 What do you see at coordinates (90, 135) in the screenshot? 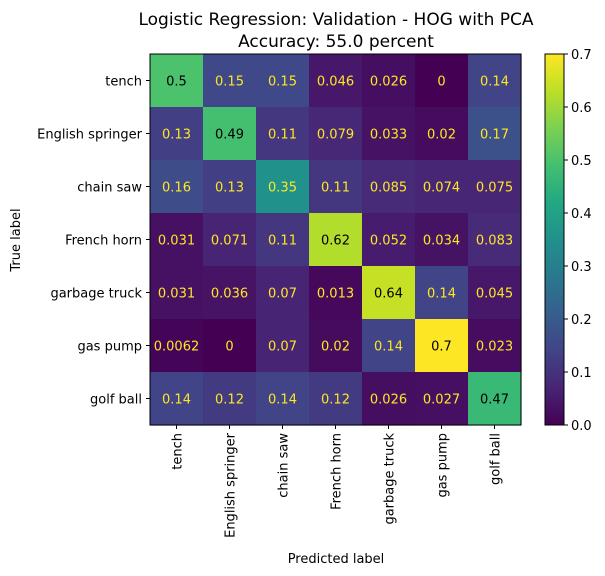
I see `y-tick-label: English springer` at bounding box center [90, 135].